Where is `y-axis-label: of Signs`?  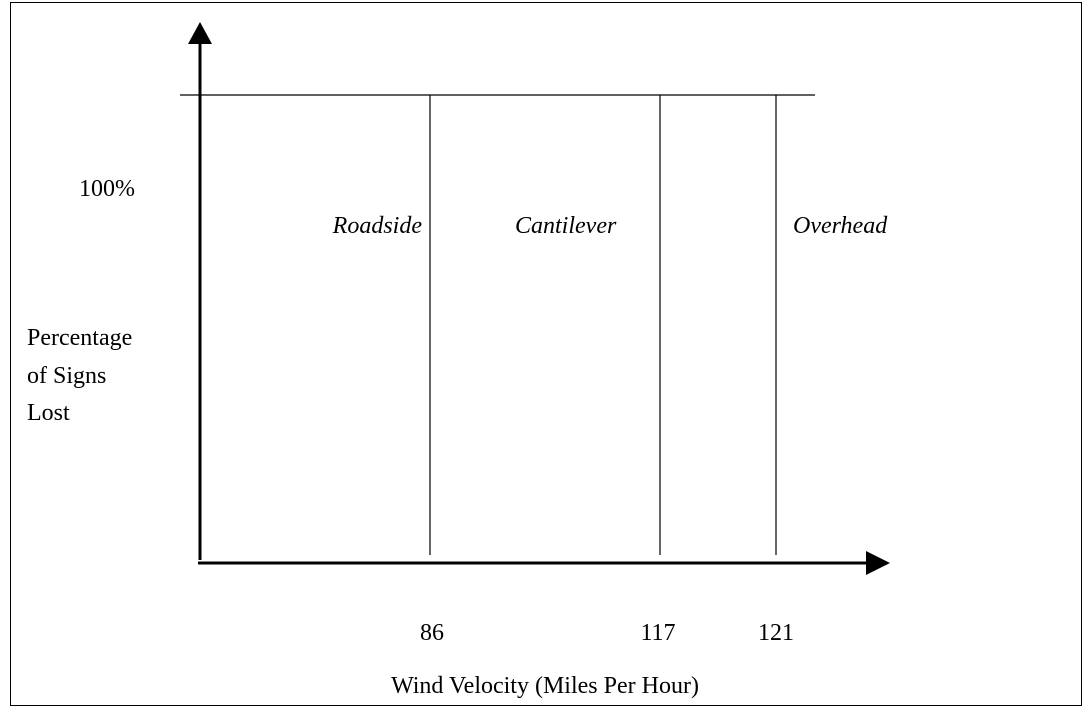 y-axis-label: of Signs is located at coordinates (66, 376).